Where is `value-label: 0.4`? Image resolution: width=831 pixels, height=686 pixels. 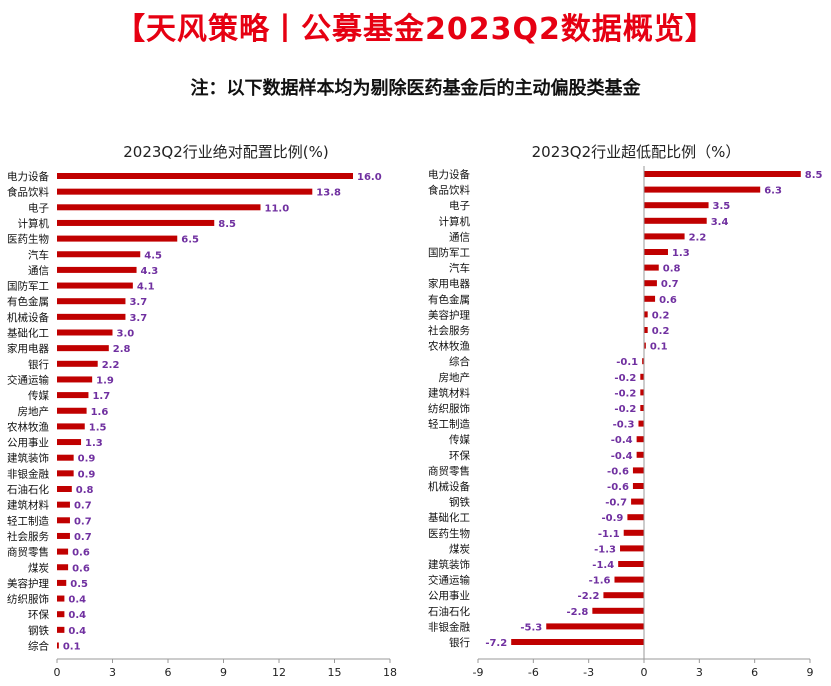 value-label: 0.4 is located at coordinates (77, 615).